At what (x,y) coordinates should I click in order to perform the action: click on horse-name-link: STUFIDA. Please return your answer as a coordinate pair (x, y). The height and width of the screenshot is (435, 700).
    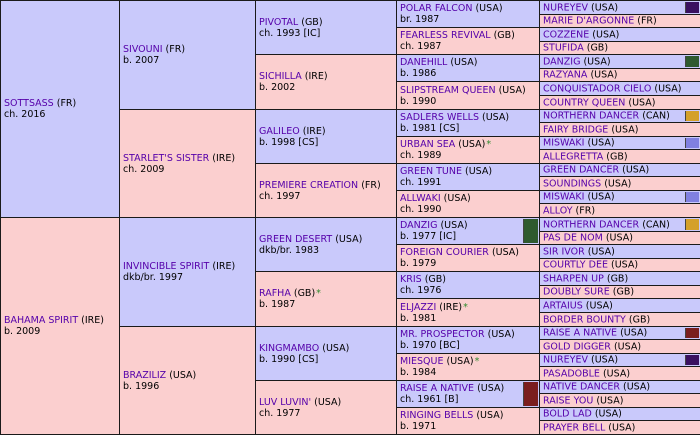
    Looking at the image, I should click on (563, 48).